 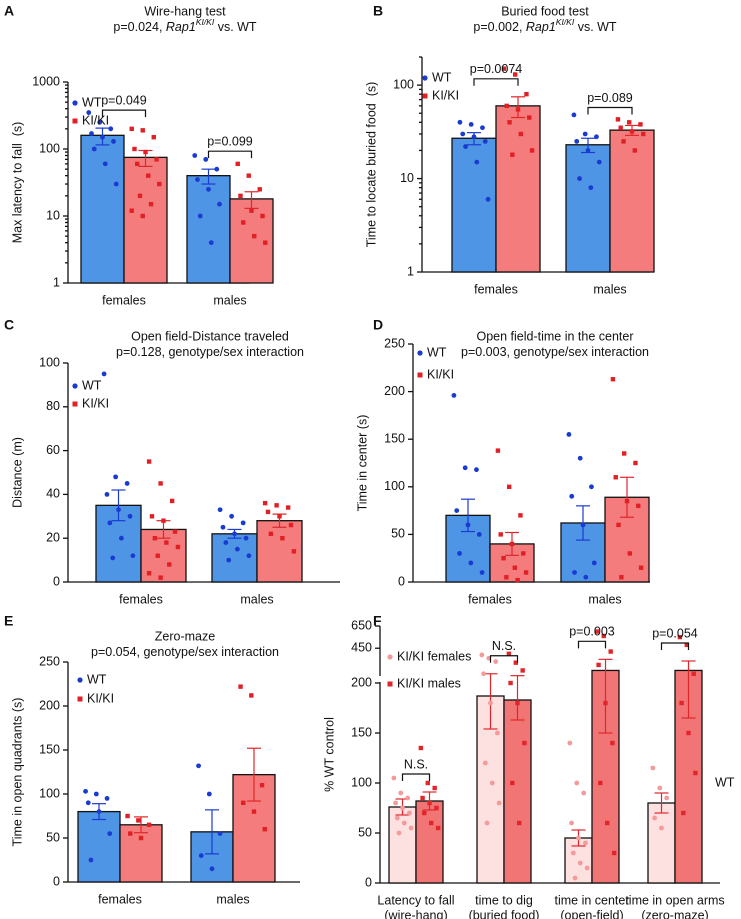 What do you see at coordinates (139, 27) in the screenshot?
I see `subtitle-text: p=0.024,` at bounding box center [139, 27].